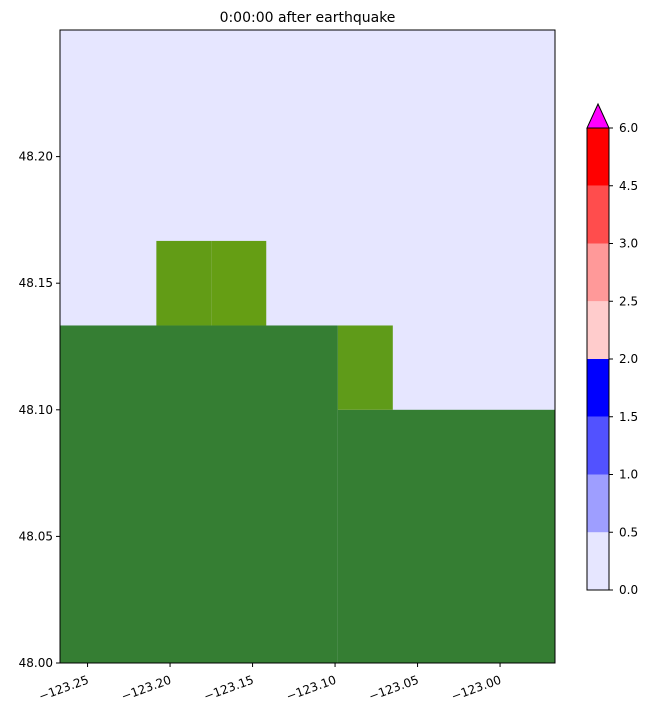 This screenshot has width=651, height=717. What do you see at coordinates (36, 536) in the screenshot?
I see `y-tick-label: 48.05` at bounding box center [36, 536].